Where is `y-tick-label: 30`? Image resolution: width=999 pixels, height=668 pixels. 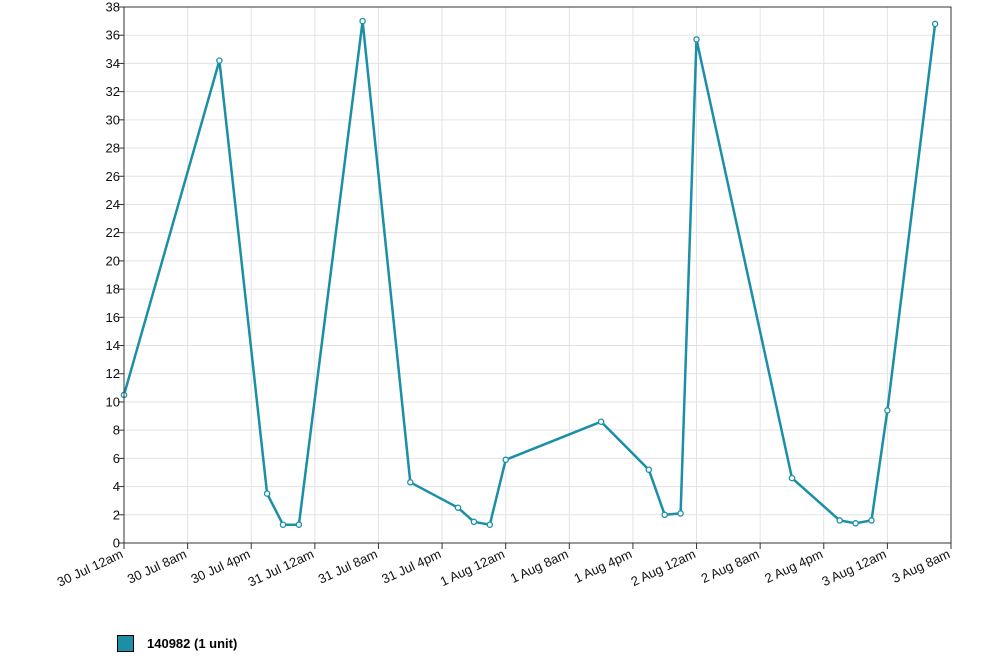 y-tick-label: 30 is located at coordinates (113, 119).